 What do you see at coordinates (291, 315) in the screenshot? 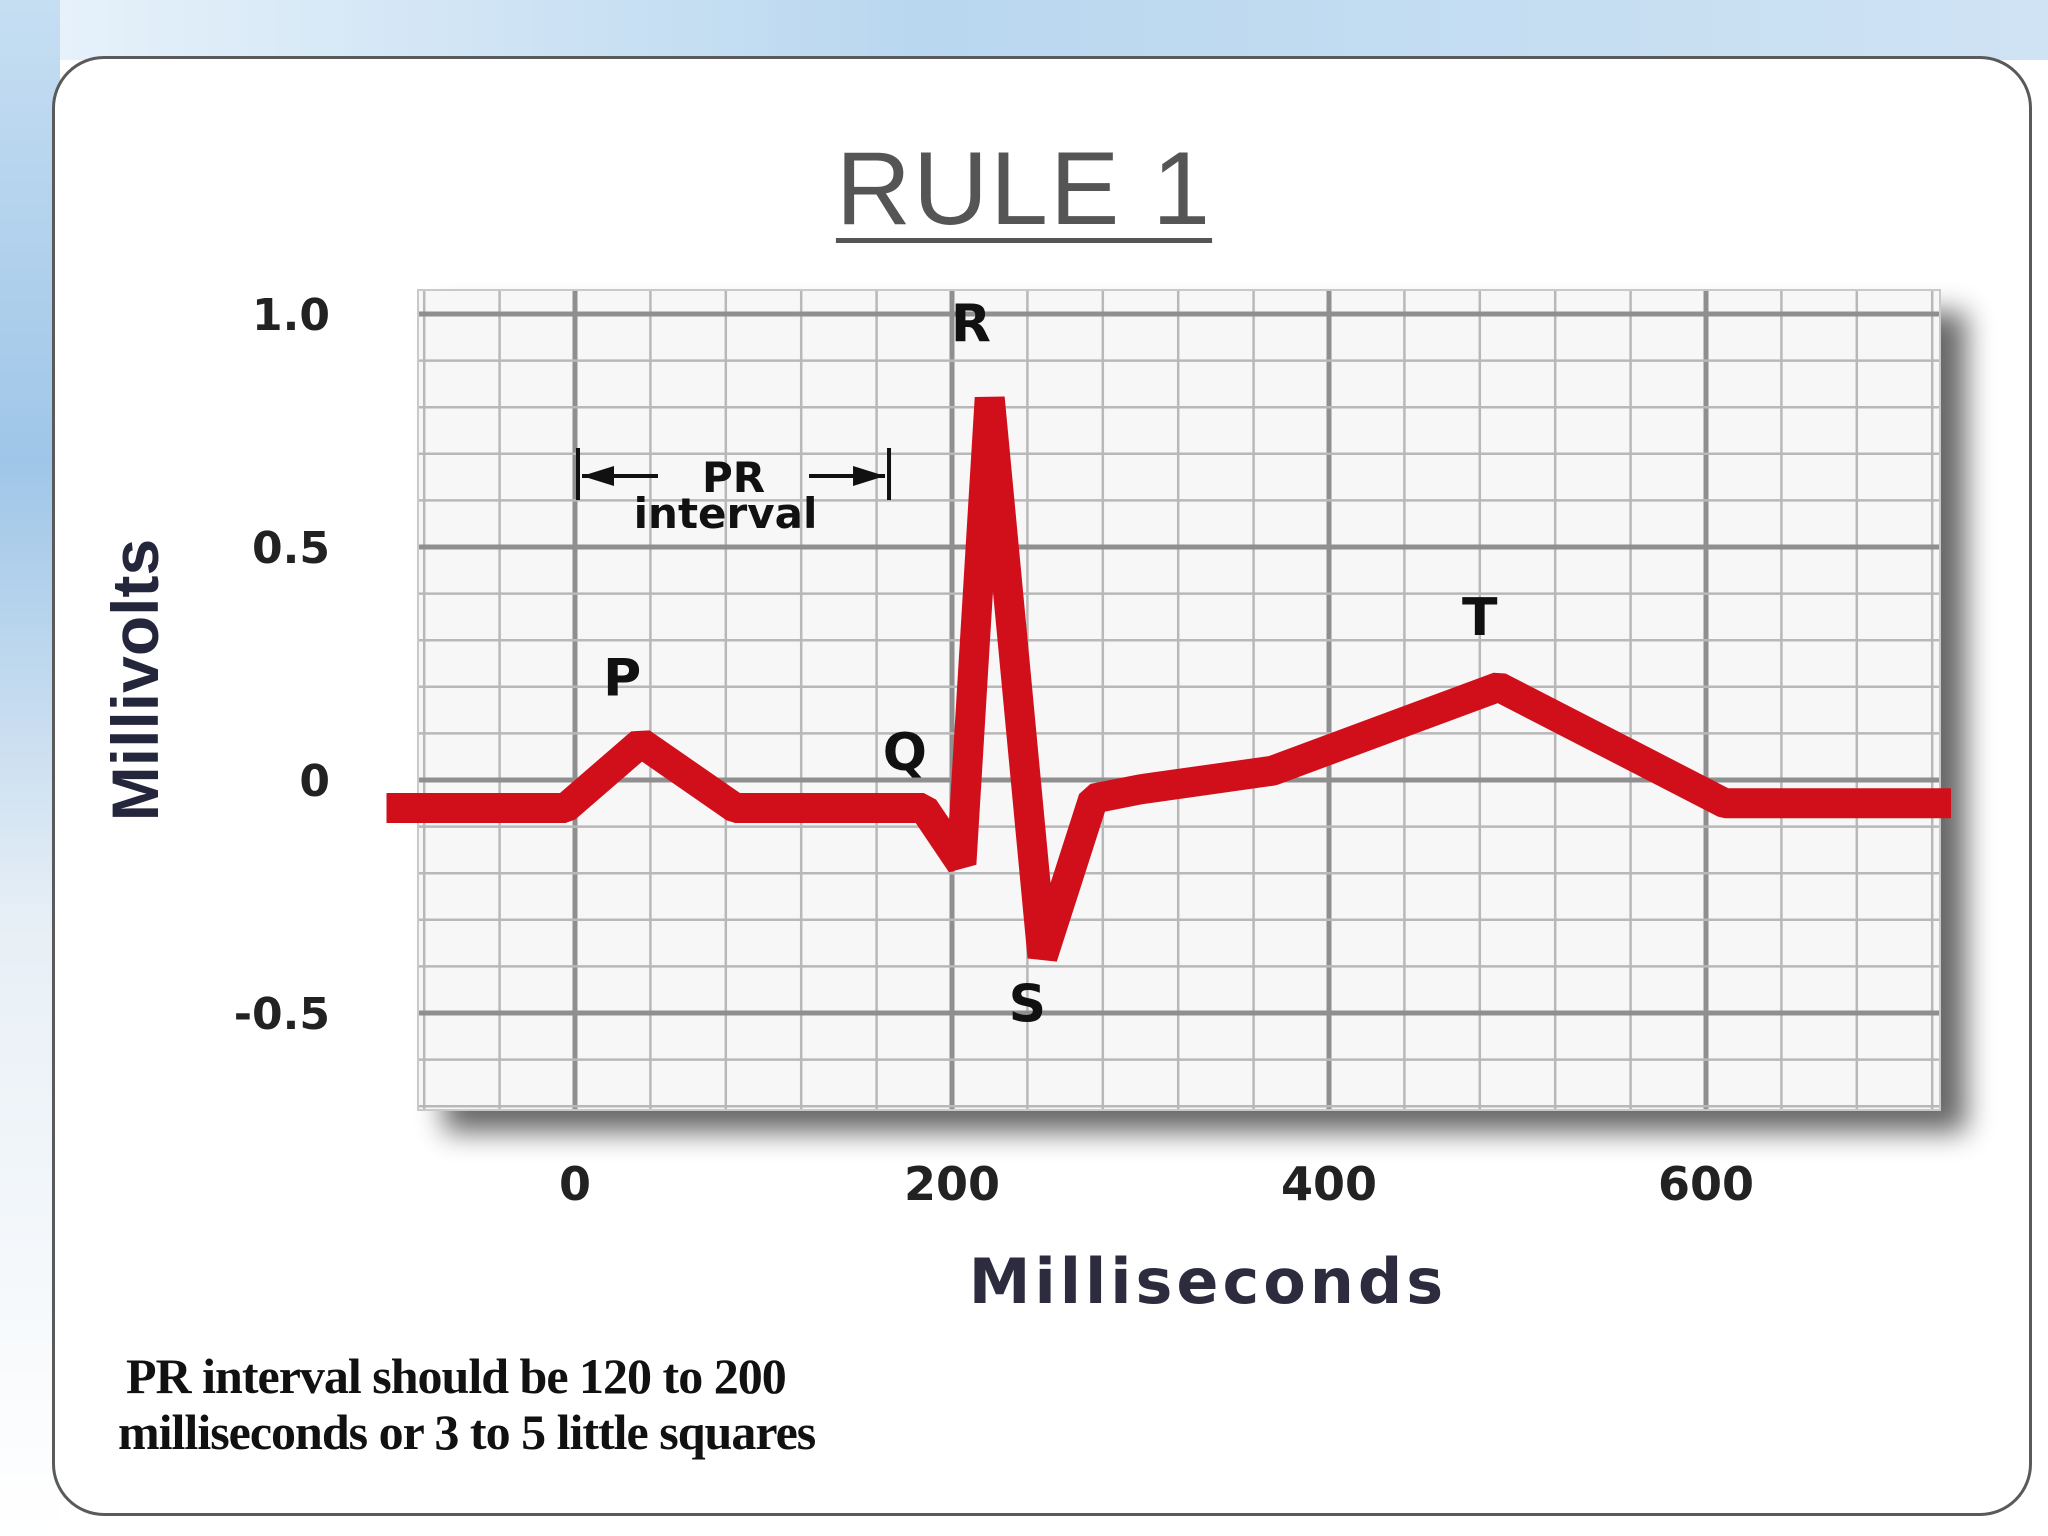
I see `y-tick-label: 1.0` at bounding box center [291, 315].